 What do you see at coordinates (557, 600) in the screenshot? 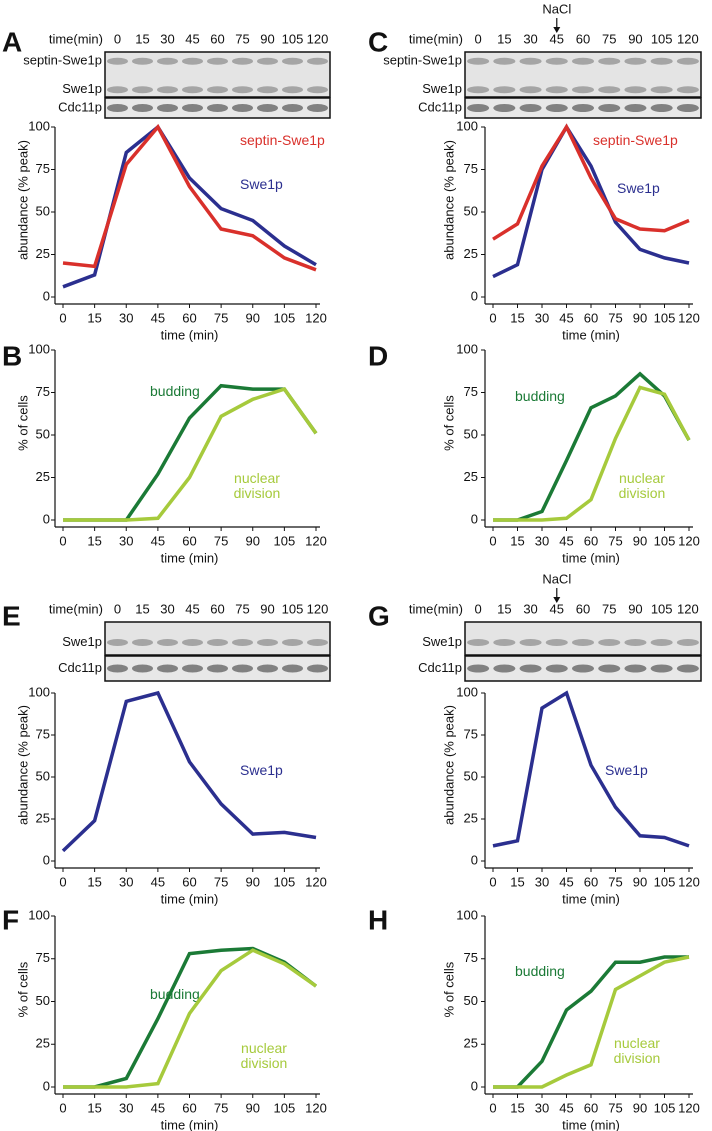
I see `annotation-arrowhead` at bounding box center [557, 600].